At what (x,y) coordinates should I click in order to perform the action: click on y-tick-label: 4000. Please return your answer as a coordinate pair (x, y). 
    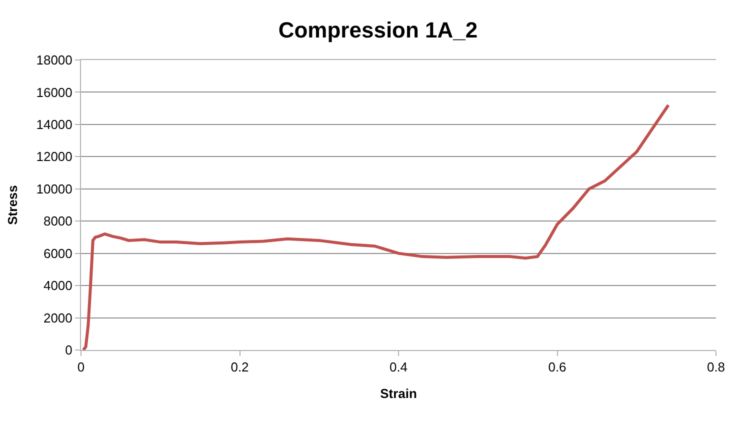
    Looking at the image, I should click on (57, 286).